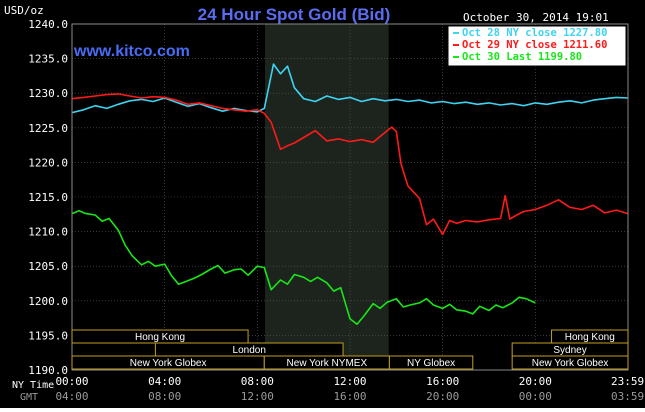  Describe the element at coordinates (249, 350) in the screenshot. I see `session-label: London` at that location.